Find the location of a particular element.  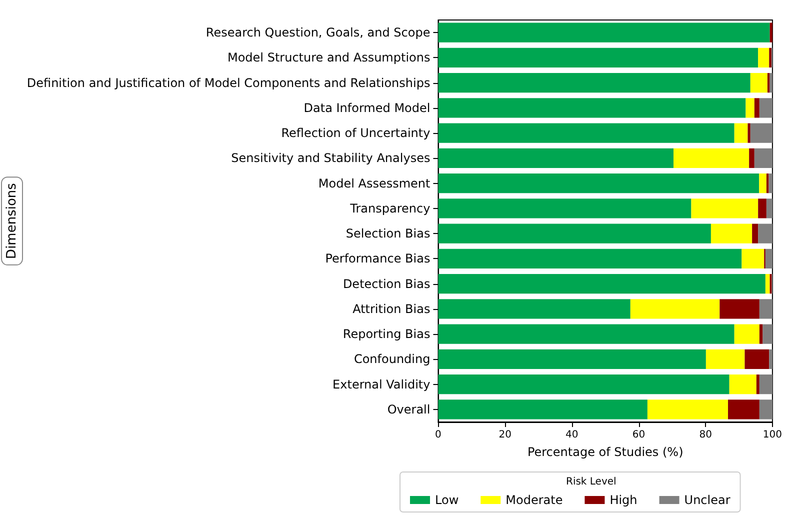

y-tick-label: Detection Bias is located at coordinates (386, 283).